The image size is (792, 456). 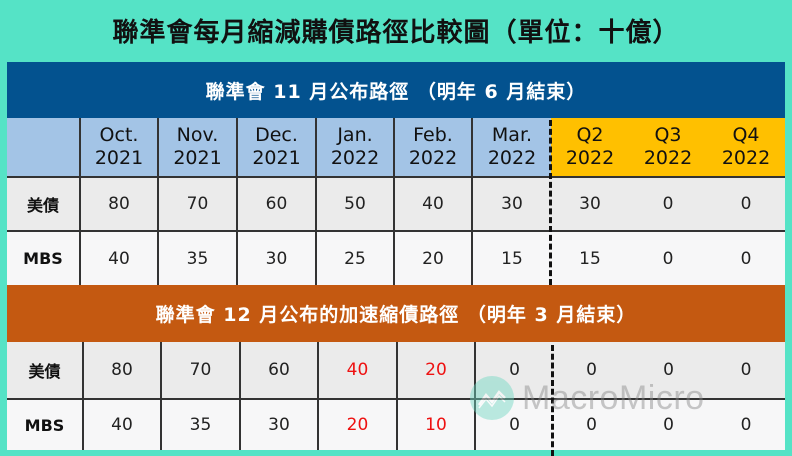 I want to click on column-header-quarter: Q3 2022, so click(x=668, y=147).